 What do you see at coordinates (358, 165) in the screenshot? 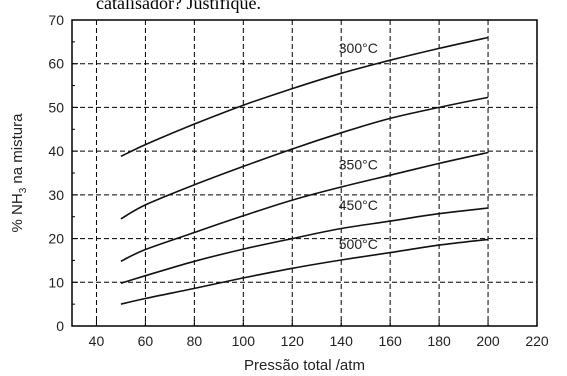
I see `series-label-3: 350°C` at bounding box center [358, 165].